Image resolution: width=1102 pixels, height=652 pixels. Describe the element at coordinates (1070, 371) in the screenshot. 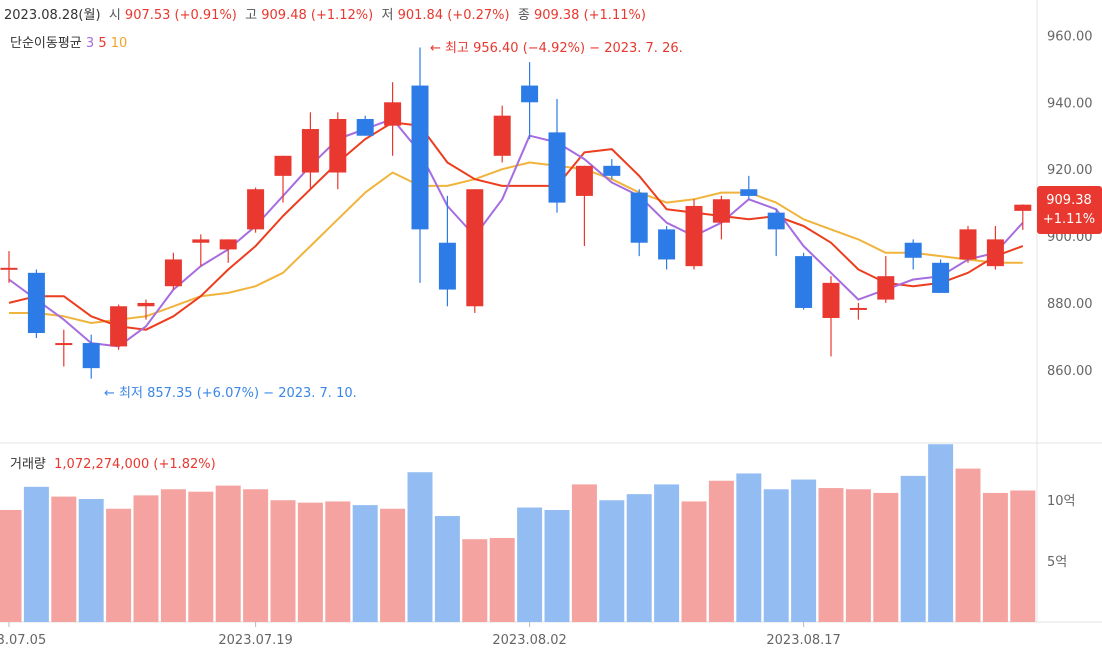

I see `price-tick-label: 860.00` at that location.